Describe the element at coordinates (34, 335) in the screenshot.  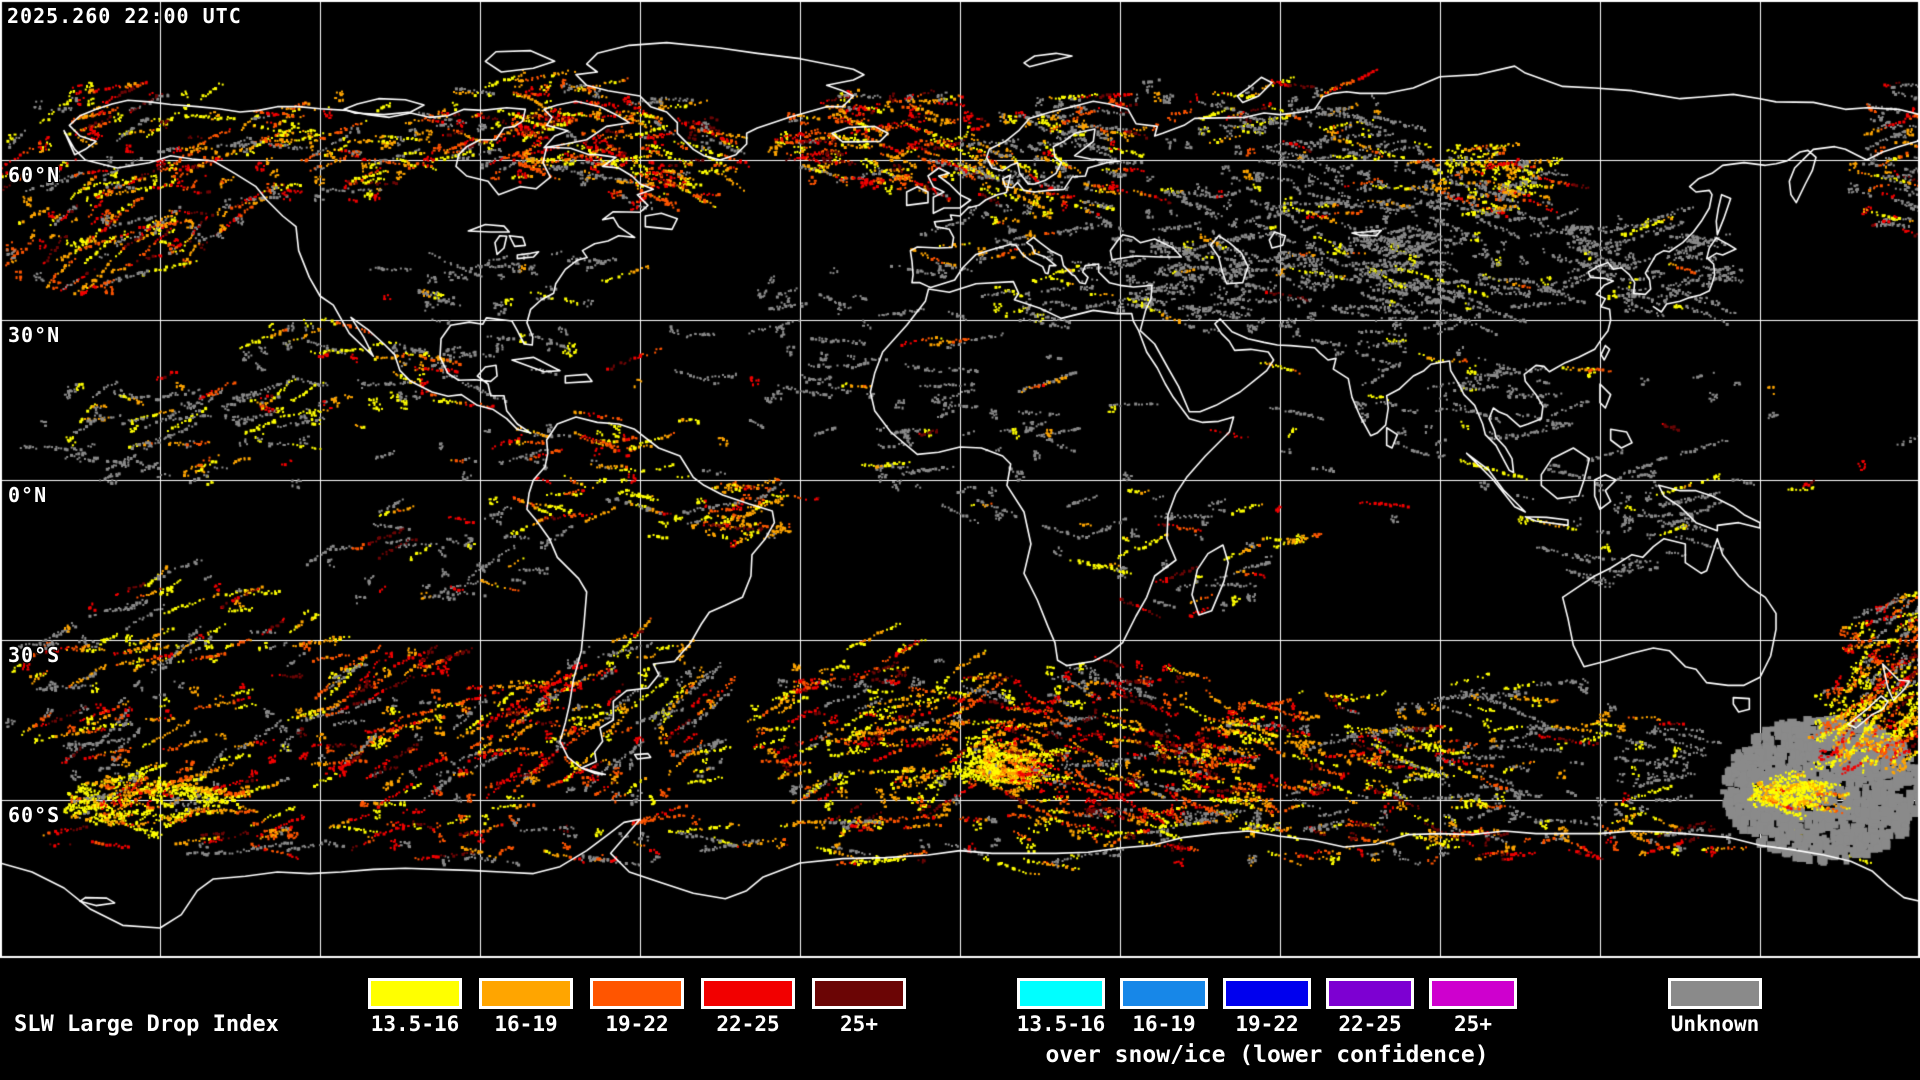
I see `latitude-label-1: 30°N` at that location.